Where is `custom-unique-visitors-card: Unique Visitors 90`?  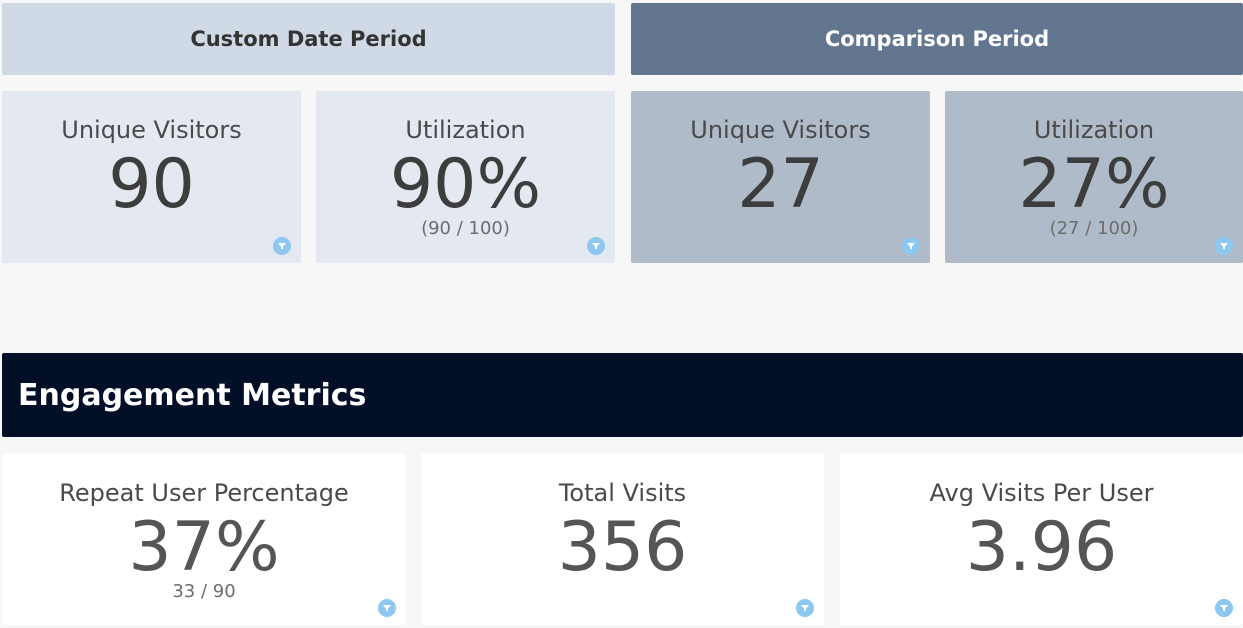 custom-unique-visitors-card: Unique Visitors 90 is located at coordinates (151, 177).